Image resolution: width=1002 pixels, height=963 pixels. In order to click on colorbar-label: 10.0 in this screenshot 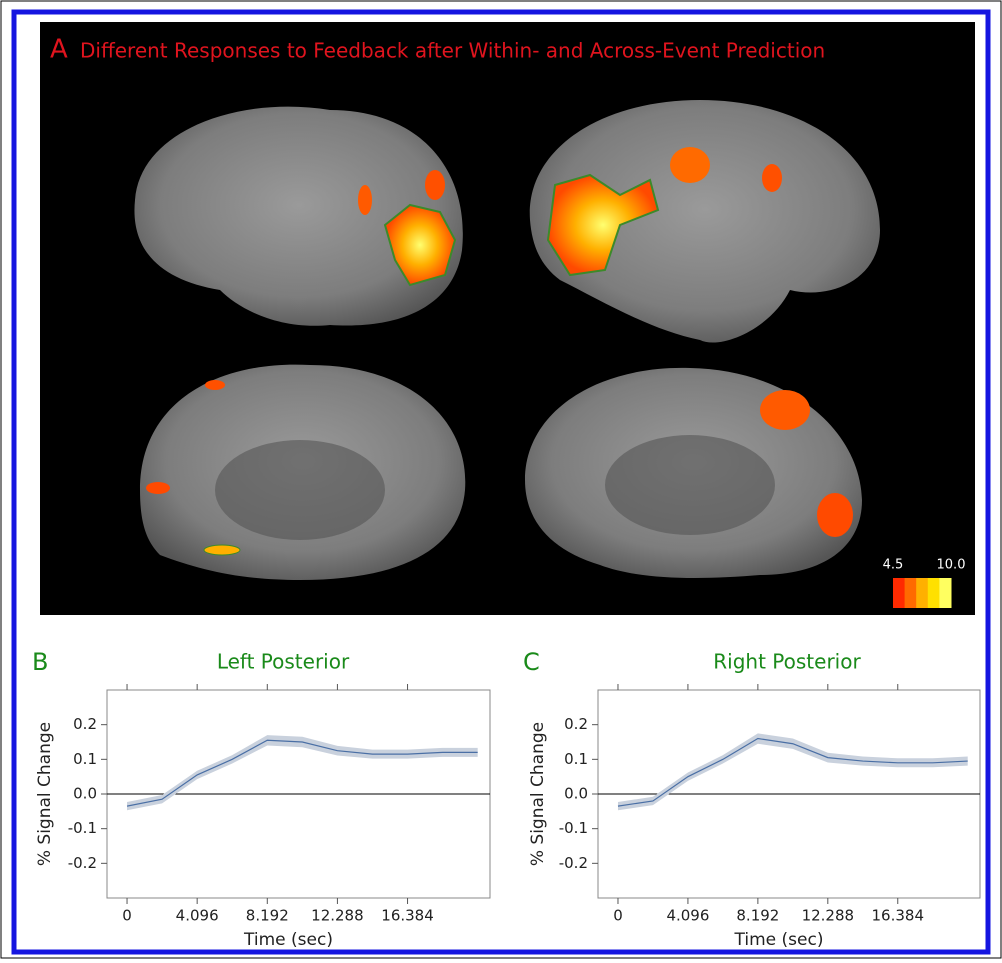, I will do `click(951, 565)`.